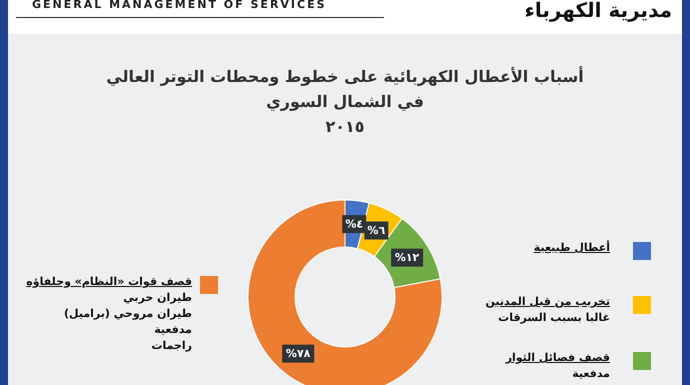 Image resolution: width=690 pixels, height=385 pixels. Describe the element at coordinates (345, 89) in the screenshot. I see `chart-title: أسباب الأعطال الكهربائية على خطوط ومحطات التوتر العالي في الشمال السوري` at that location.